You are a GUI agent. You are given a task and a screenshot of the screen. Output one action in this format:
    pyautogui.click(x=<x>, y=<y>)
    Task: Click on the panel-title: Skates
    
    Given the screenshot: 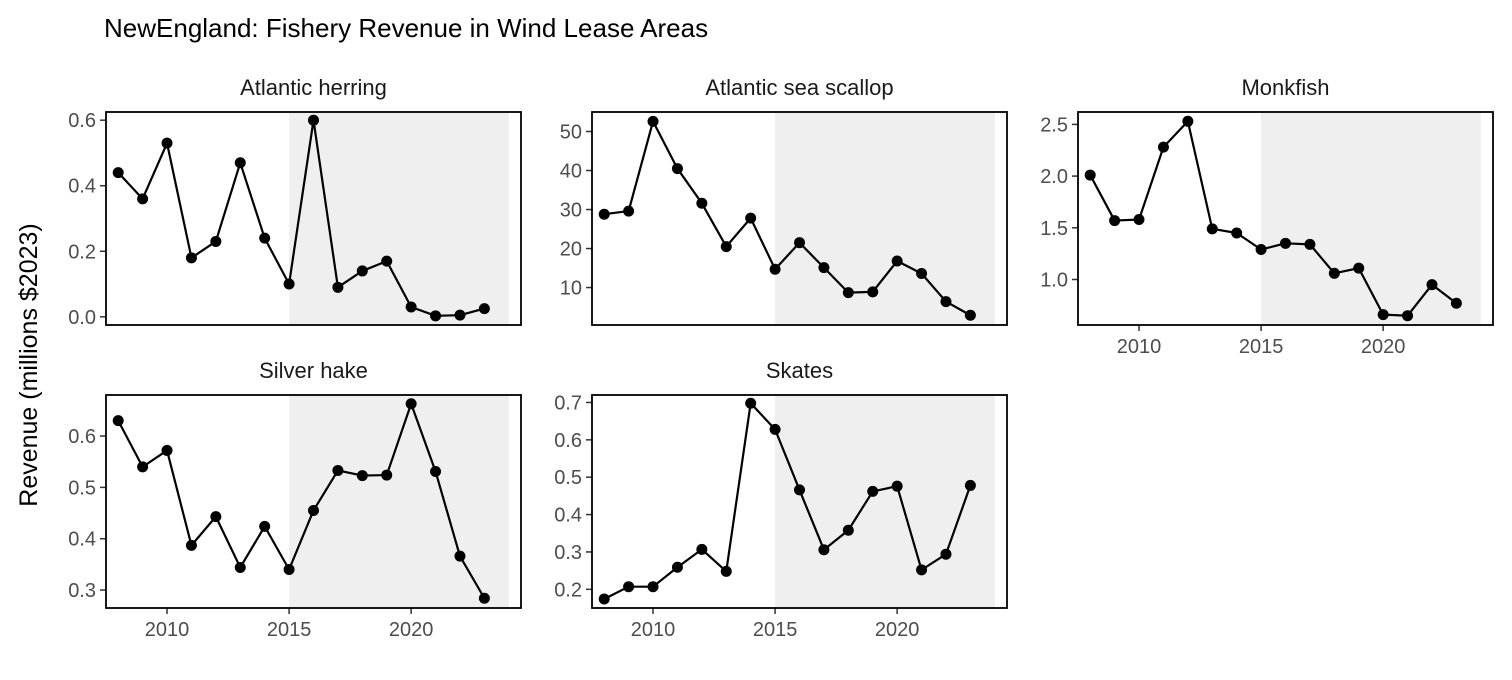 What is the action you would take?
    pyautogui.click(x=799, y=370)
    